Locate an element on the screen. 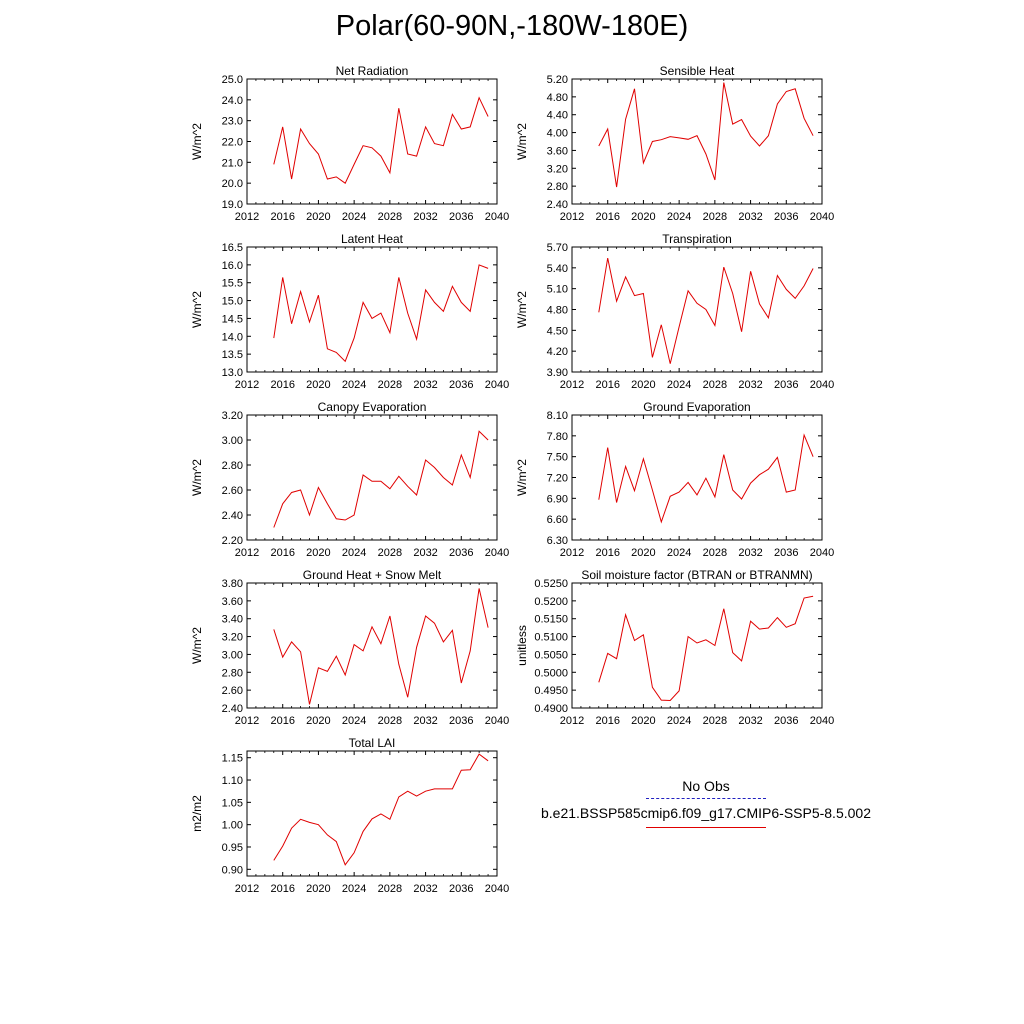 The height and width of the screenshot is (1024, 1024). y-tick-label: 0.5250 is located at coordinates (551, 584).